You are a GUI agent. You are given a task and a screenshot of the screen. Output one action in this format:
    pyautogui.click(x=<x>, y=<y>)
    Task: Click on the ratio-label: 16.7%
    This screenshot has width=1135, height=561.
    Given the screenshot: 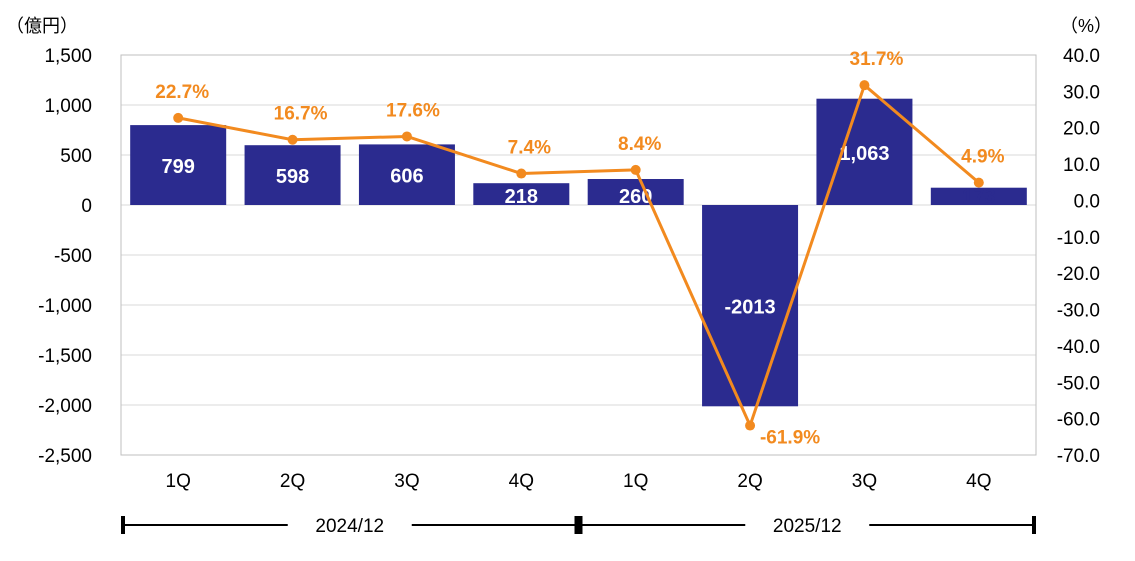 What is the action you would take?
    pyautogui.click(x=301, y=114)
    